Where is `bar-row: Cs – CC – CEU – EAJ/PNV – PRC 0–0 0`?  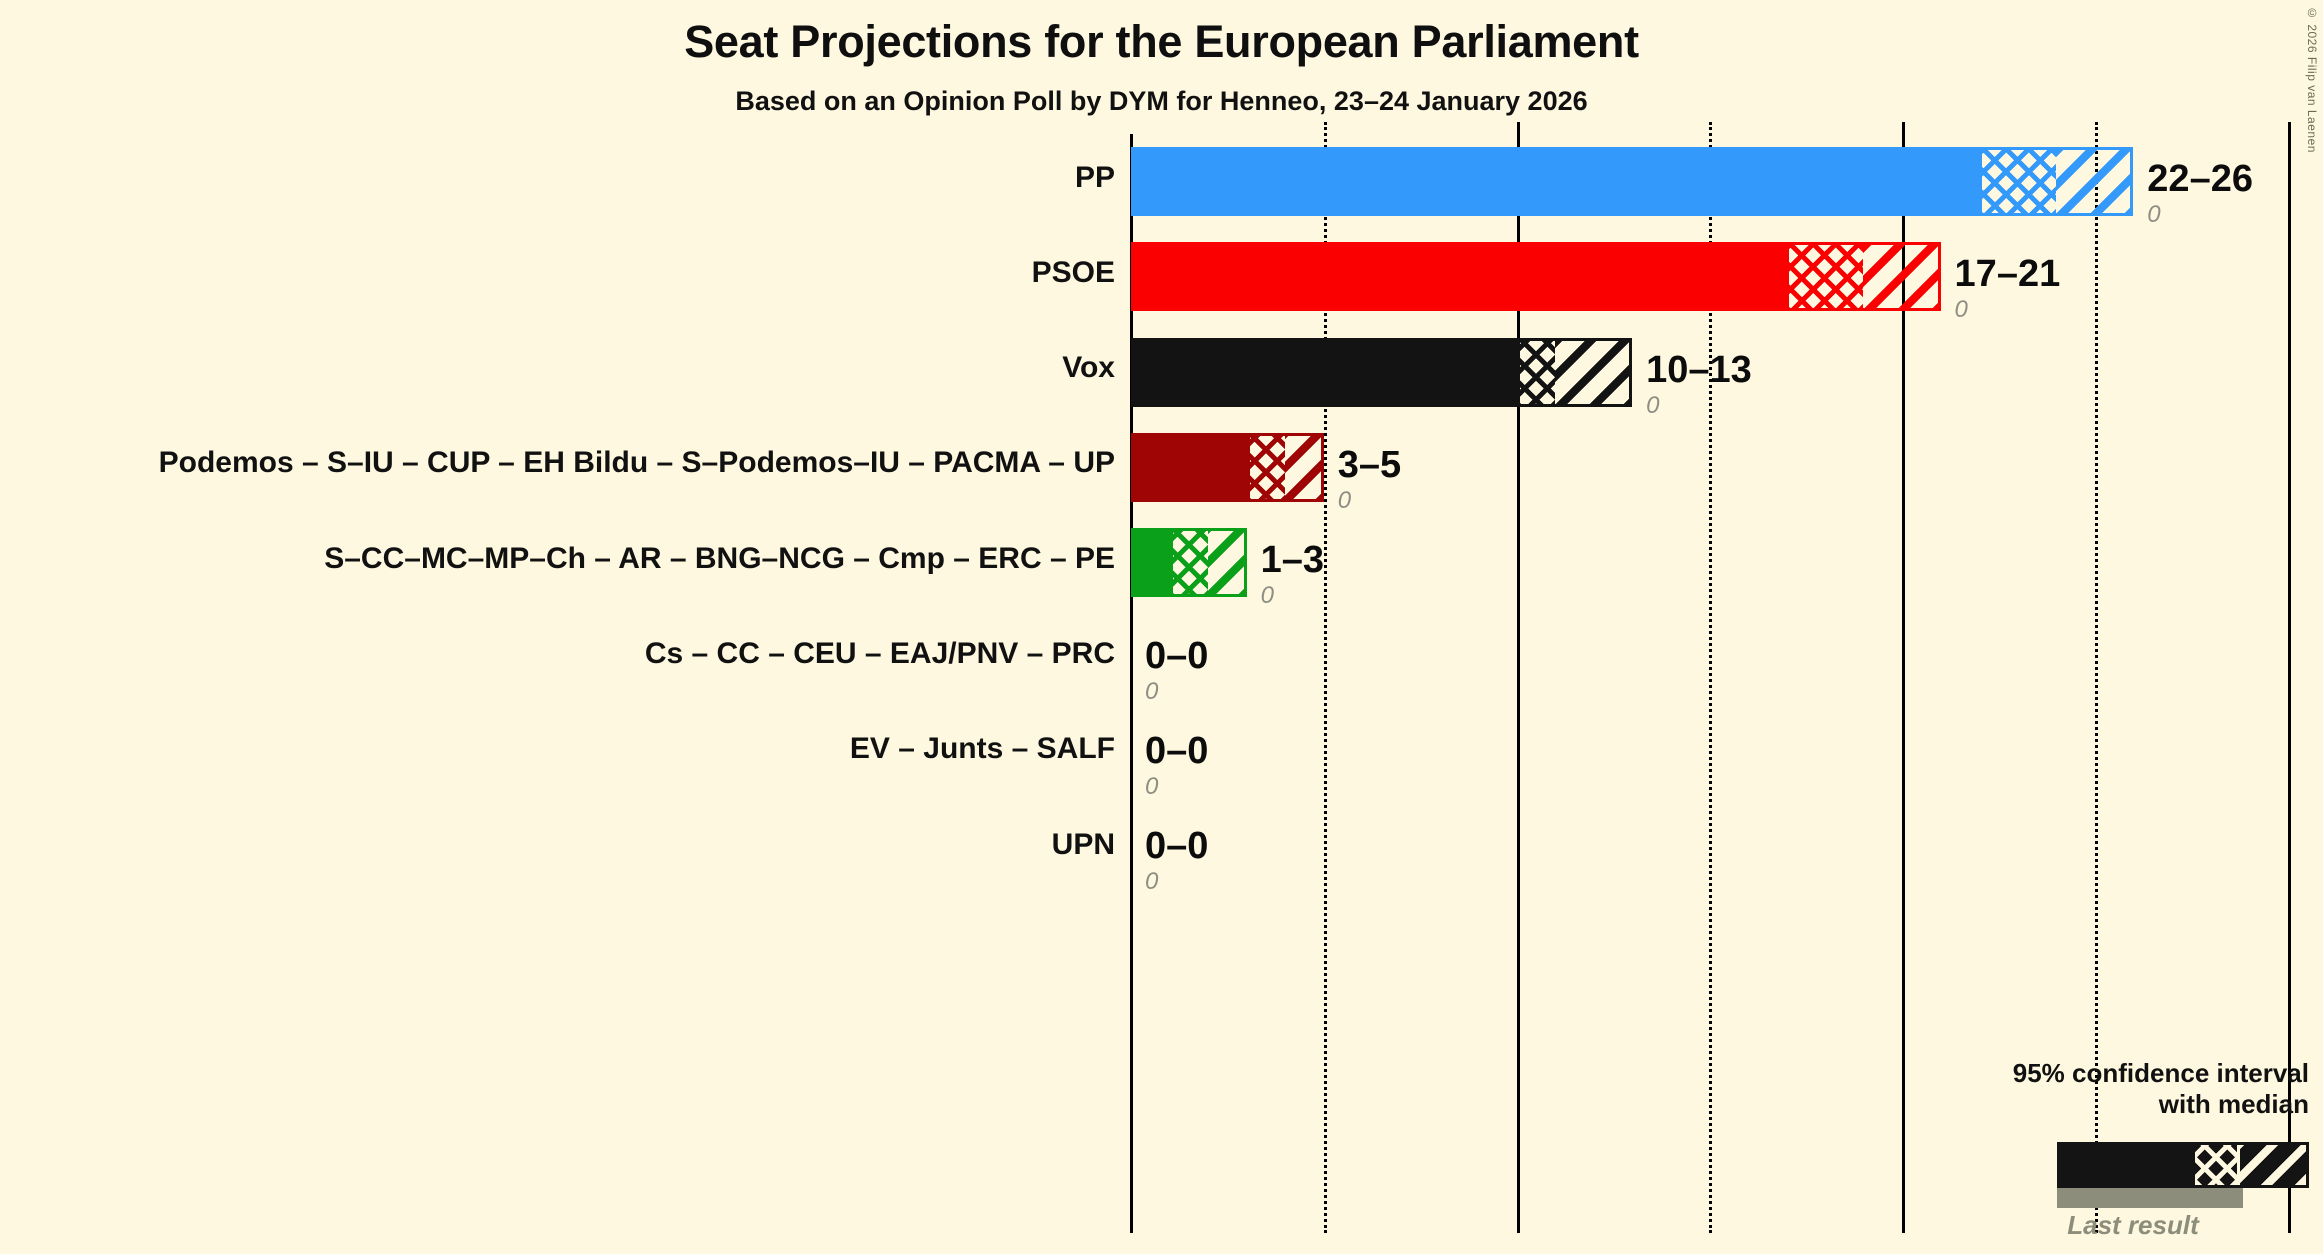 bar-row: Cs – CC – CEU – EAJ/PNV – PRC 0–0 0 is located at coordinates (1161, 658).